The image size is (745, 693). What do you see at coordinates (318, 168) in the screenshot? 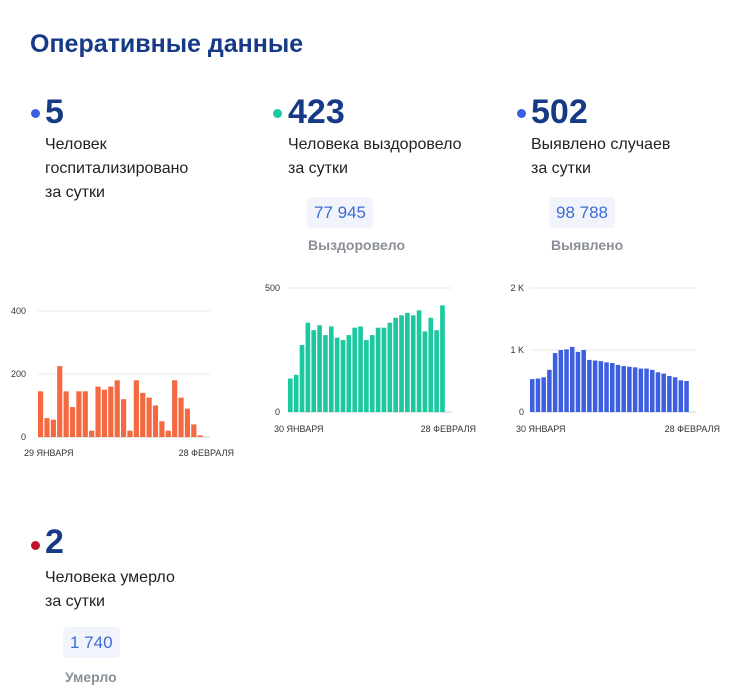
I see `recovered-desc-line2: за сутки` at bounding box center [318, 168].